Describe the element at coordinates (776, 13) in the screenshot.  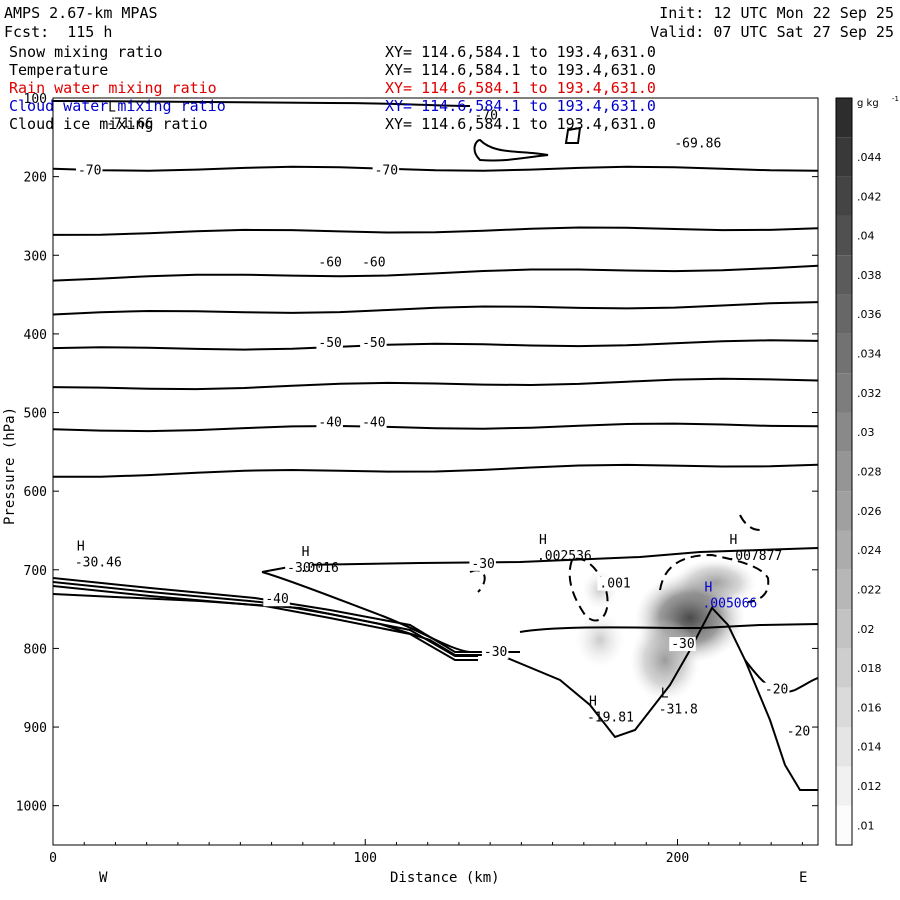
I see `init-time: Init: 12 UTC Mon 22 Sep 25` at that location.